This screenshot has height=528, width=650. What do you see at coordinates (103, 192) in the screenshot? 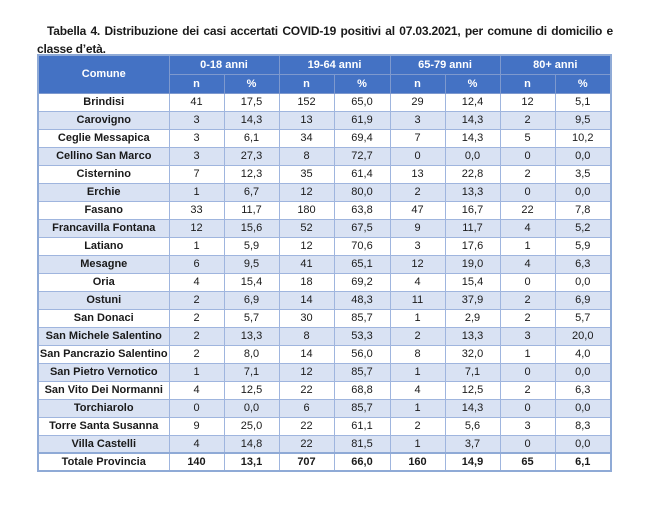
I see `comune-cell: Erchie` at bounding box center [103, 192].